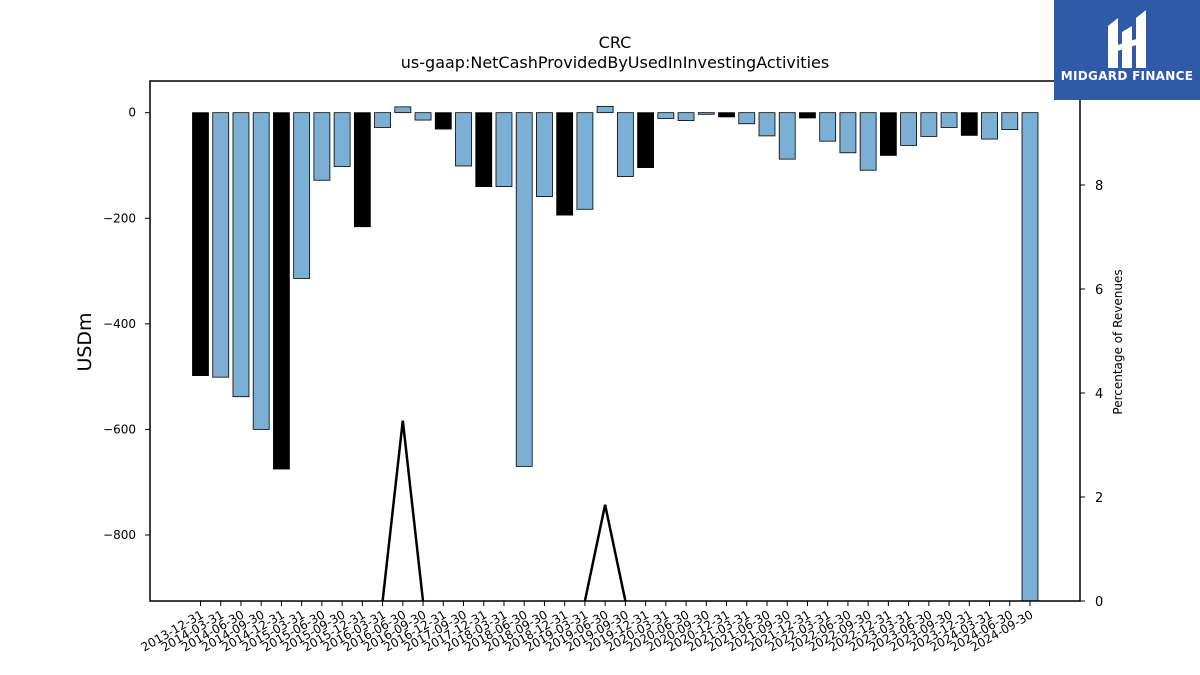 The image size is (1200, 675). What do you see at coordinates (1099, 394) in the screenshot?
I see `y2-tick-label: 4` at bounding box center [1099, 394].